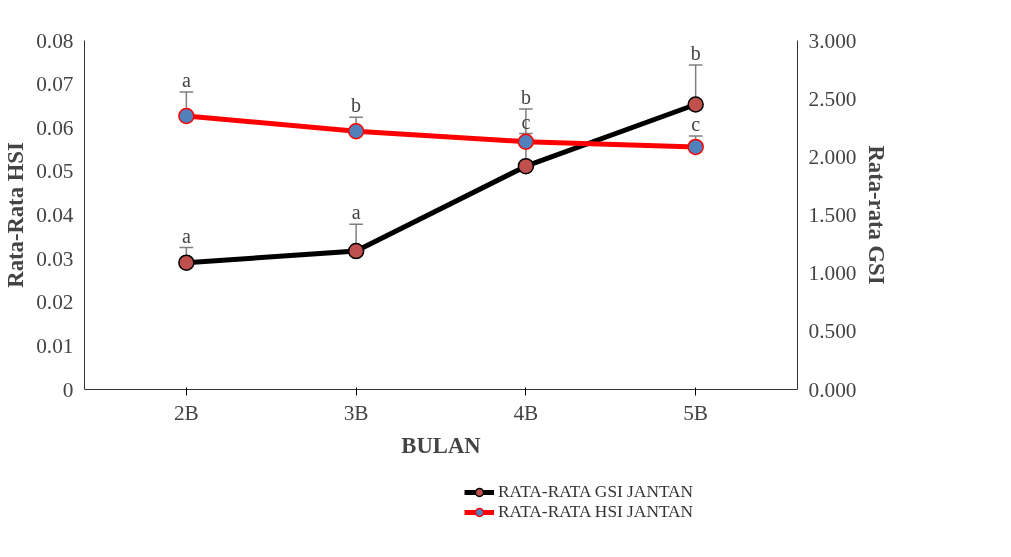 This screenshot has width=1011, height=557. What do you see at coordinates (832, 156) in the screenshot?
I see `y2-tick-label: 2.000` at bounding box center [832, 156].